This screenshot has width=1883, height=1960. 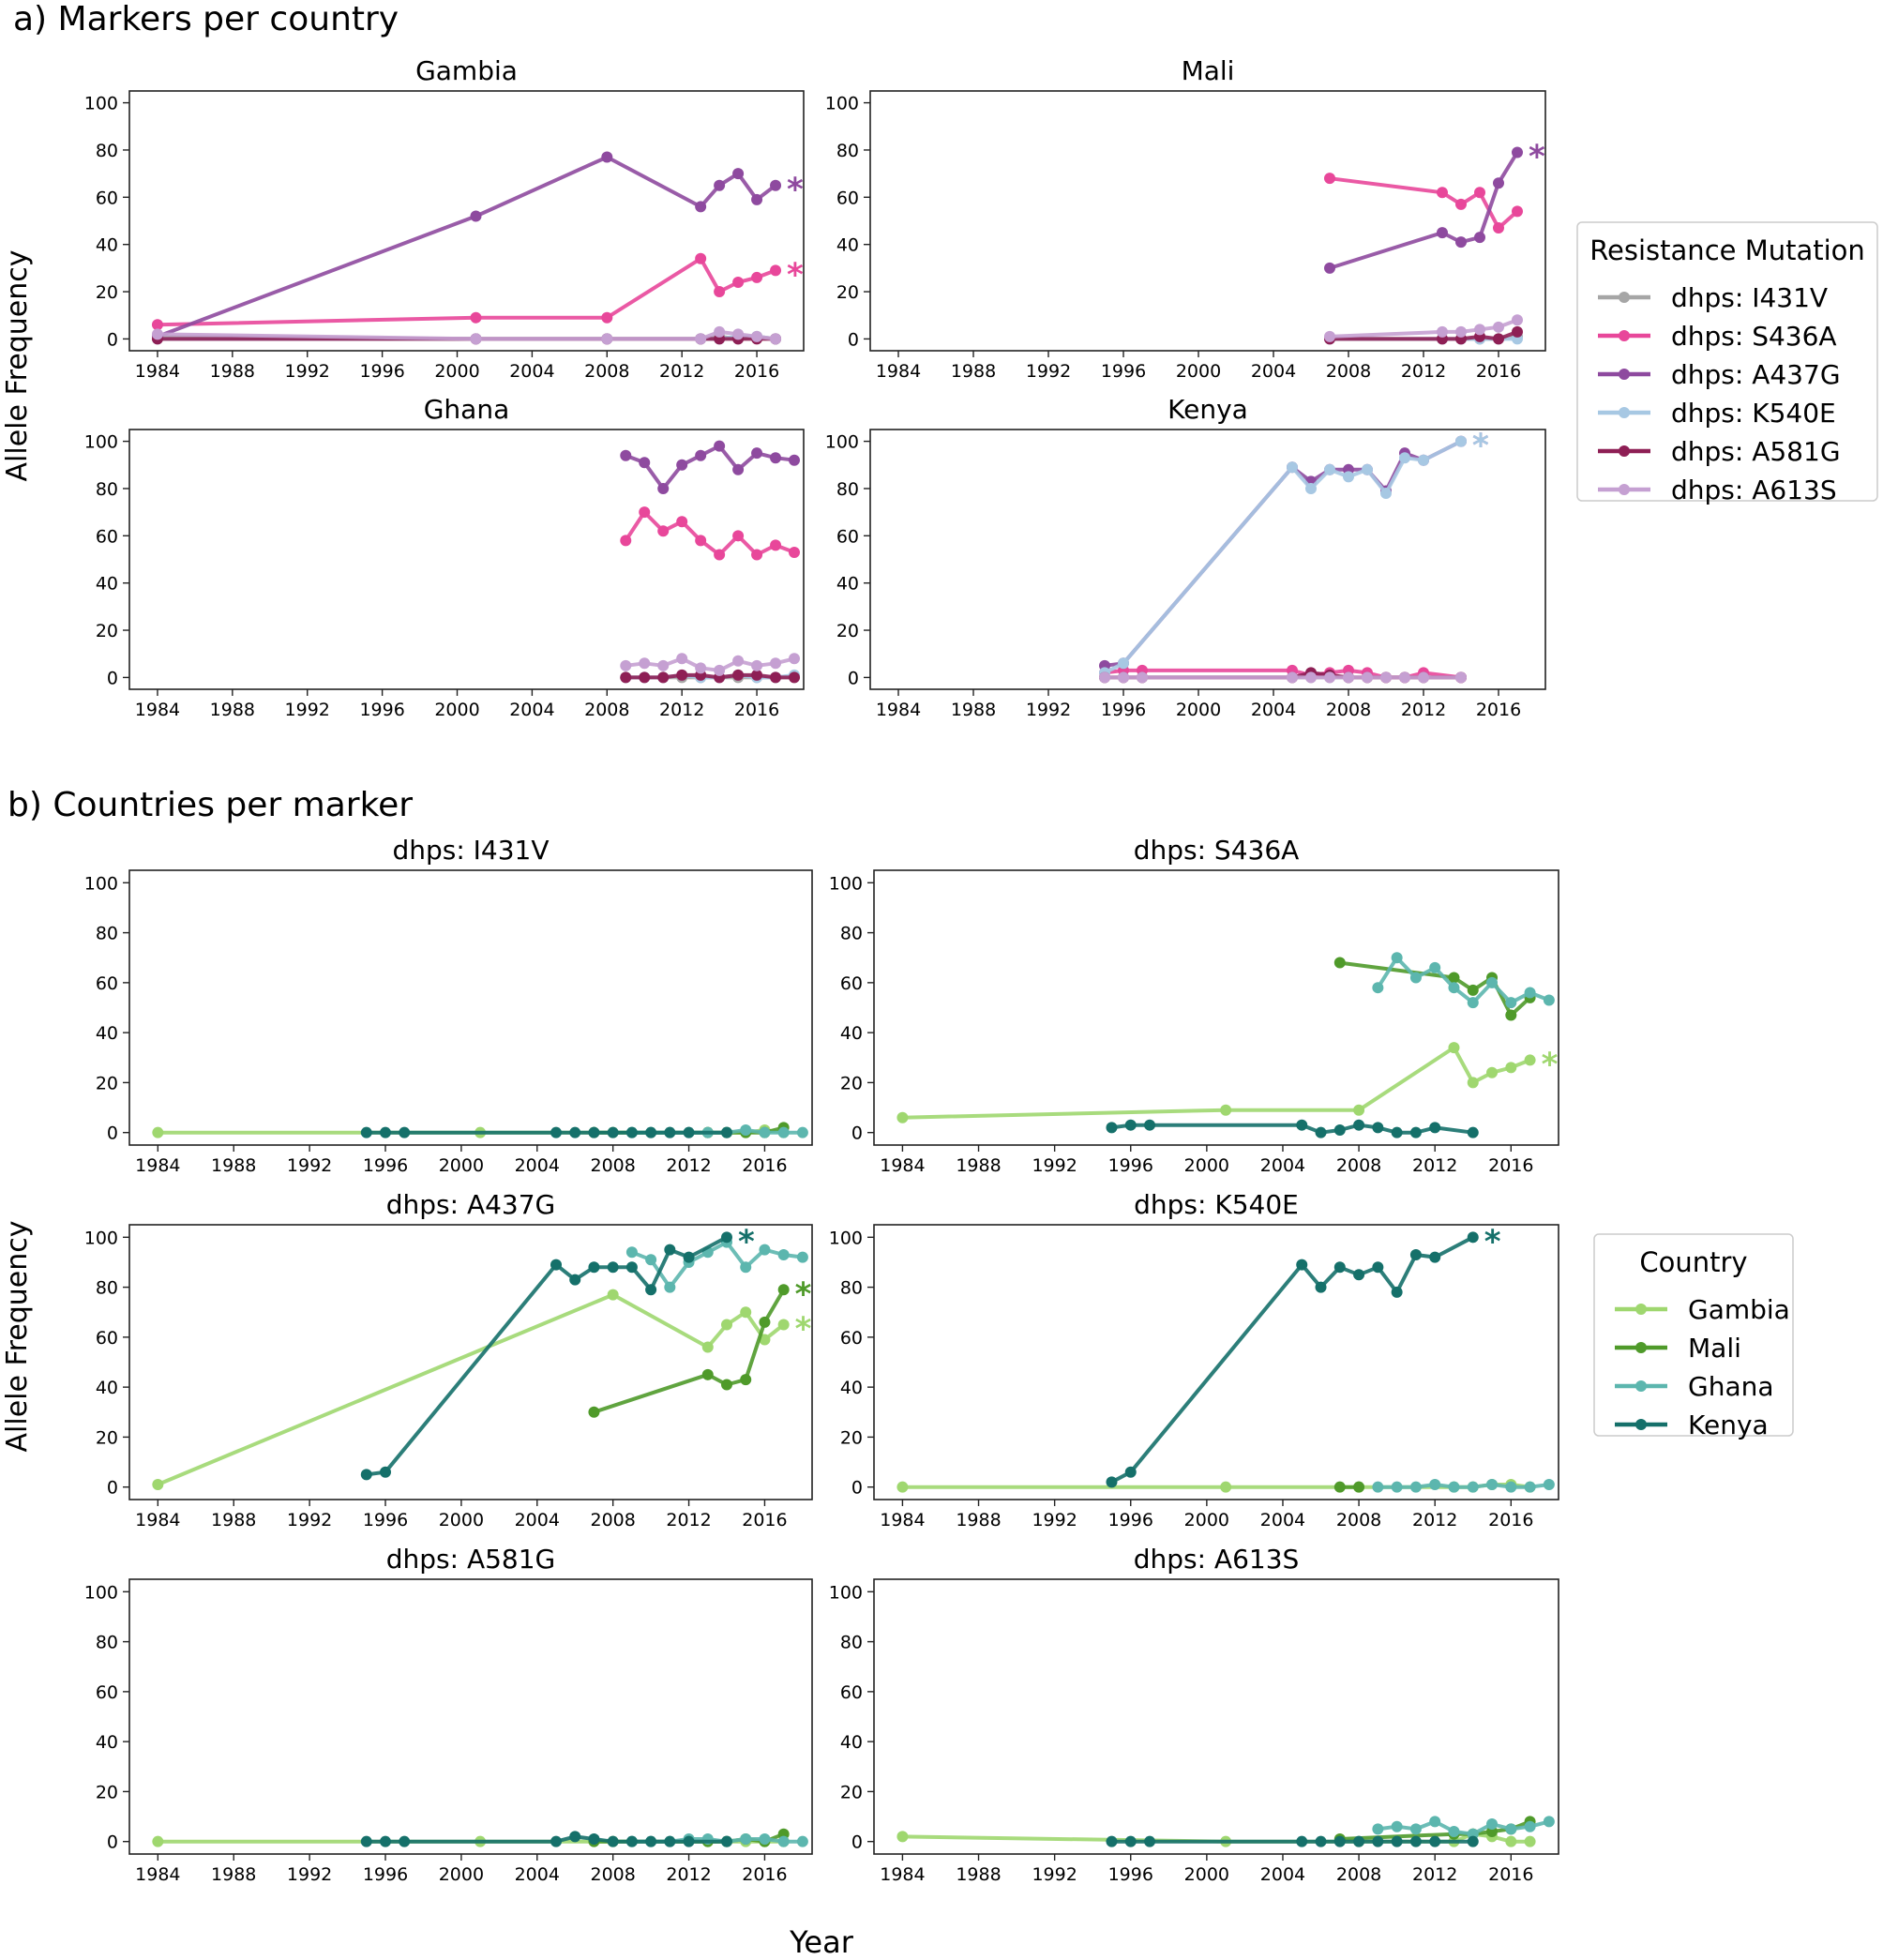 I want to click on series-mali, so click(x=1434, y=989).